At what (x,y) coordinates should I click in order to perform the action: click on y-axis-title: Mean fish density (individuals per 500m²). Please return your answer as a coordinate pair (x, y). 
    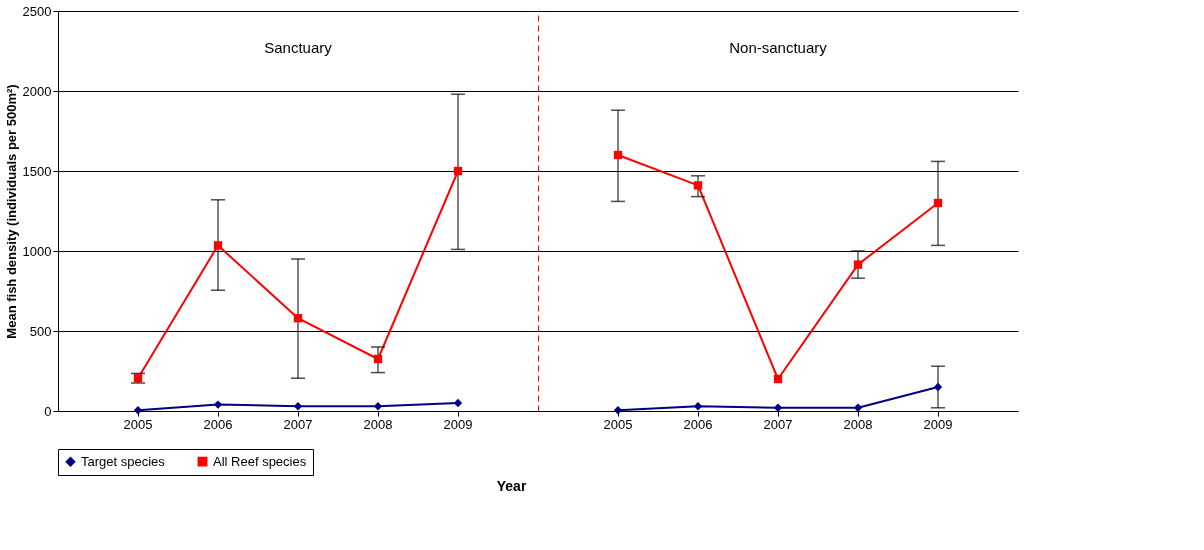
    Looking at the image, I should click on (11, 211).